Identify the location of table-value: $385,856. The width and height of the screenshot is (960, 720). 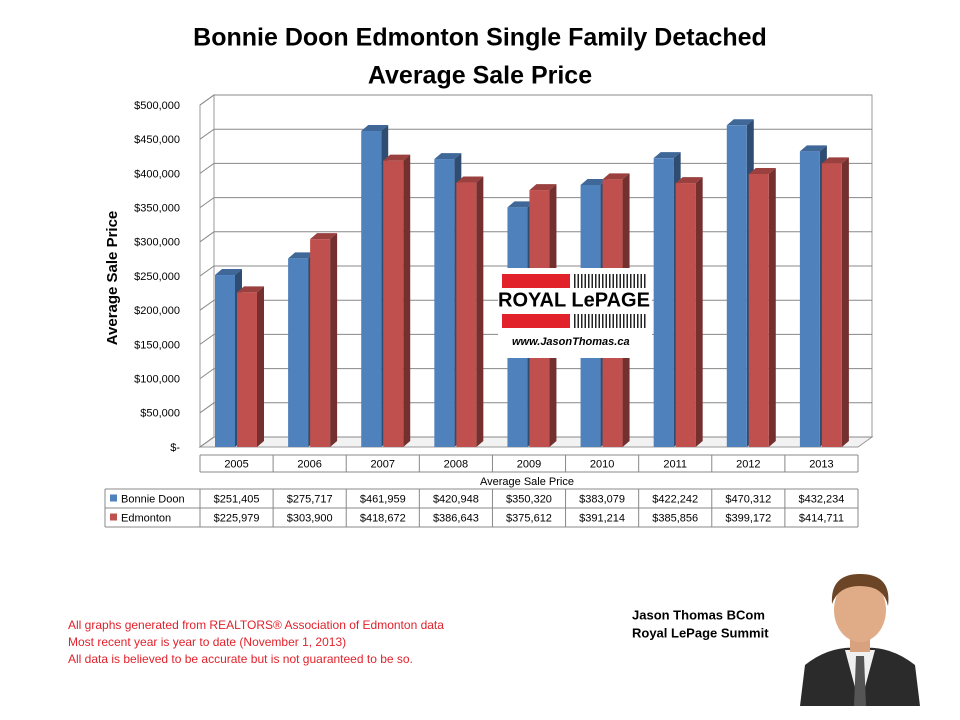
(675, 518).